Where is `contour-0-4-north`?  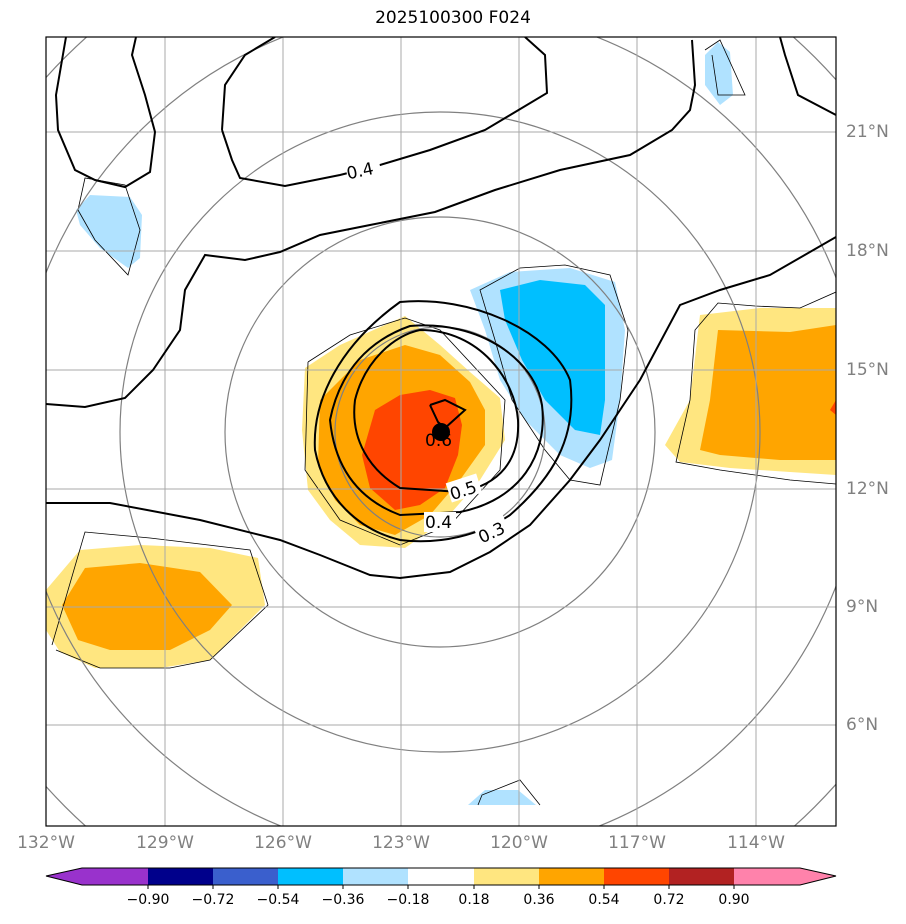 contour-0-4-north is located at coordinates (248, 84).